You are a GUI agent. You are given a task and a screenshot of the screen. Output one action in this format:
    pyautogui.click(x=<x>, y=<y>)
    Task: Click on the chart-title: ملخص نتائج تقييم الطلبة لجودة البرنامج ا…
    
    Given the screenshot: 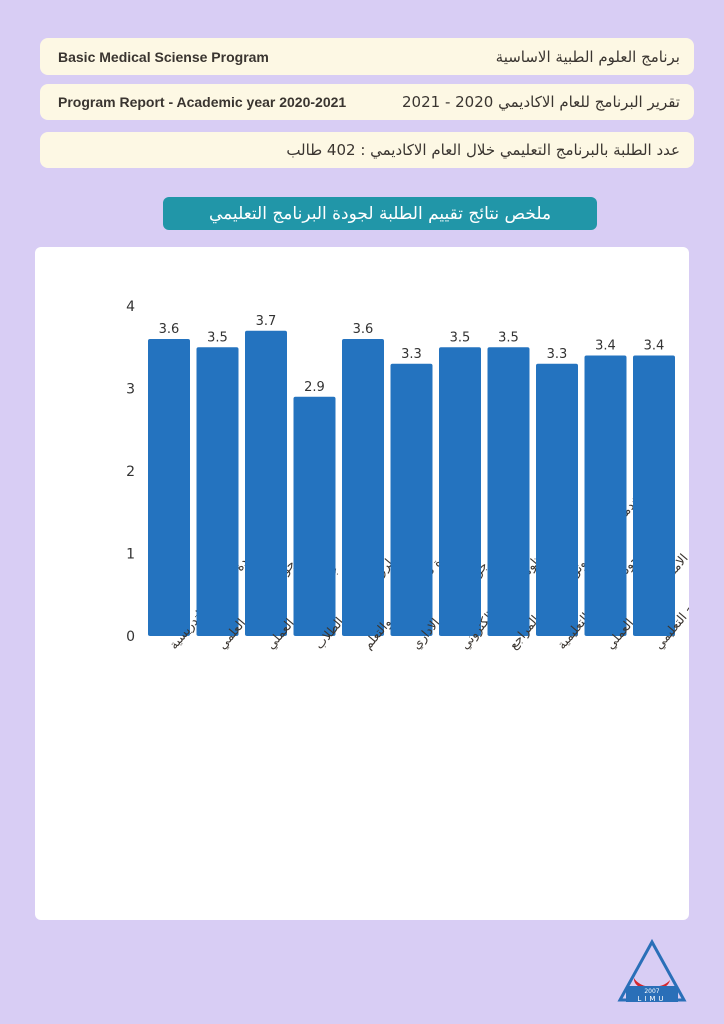 What is the action you would take?
    pyautogui.click(x=380, y=213)
    